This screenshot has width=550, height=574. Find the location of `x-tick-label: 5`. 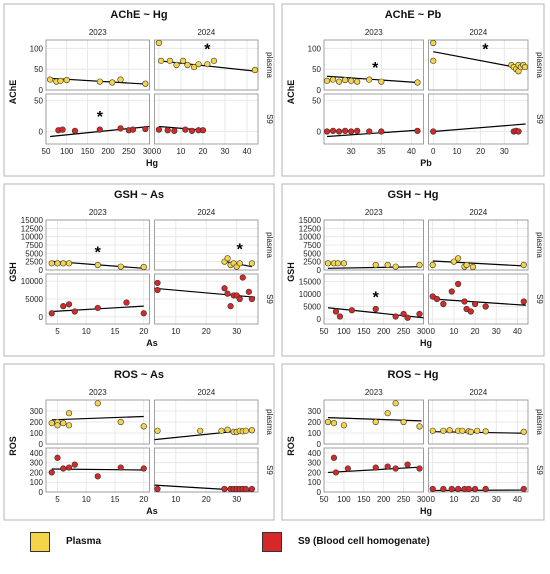

x-tick-label: 5 is located at coordinates (57, 499).